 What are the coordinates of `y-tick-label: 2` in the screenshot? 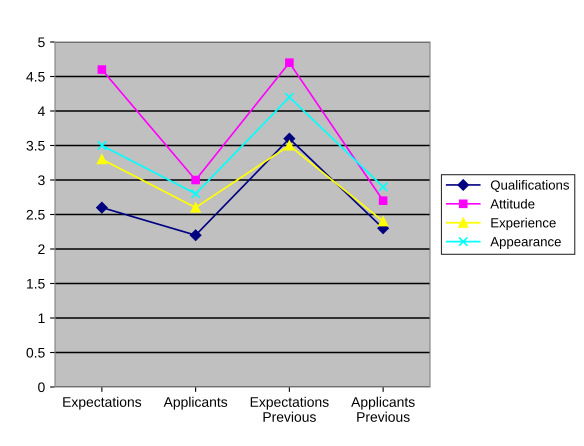 It's located at (41, 249).